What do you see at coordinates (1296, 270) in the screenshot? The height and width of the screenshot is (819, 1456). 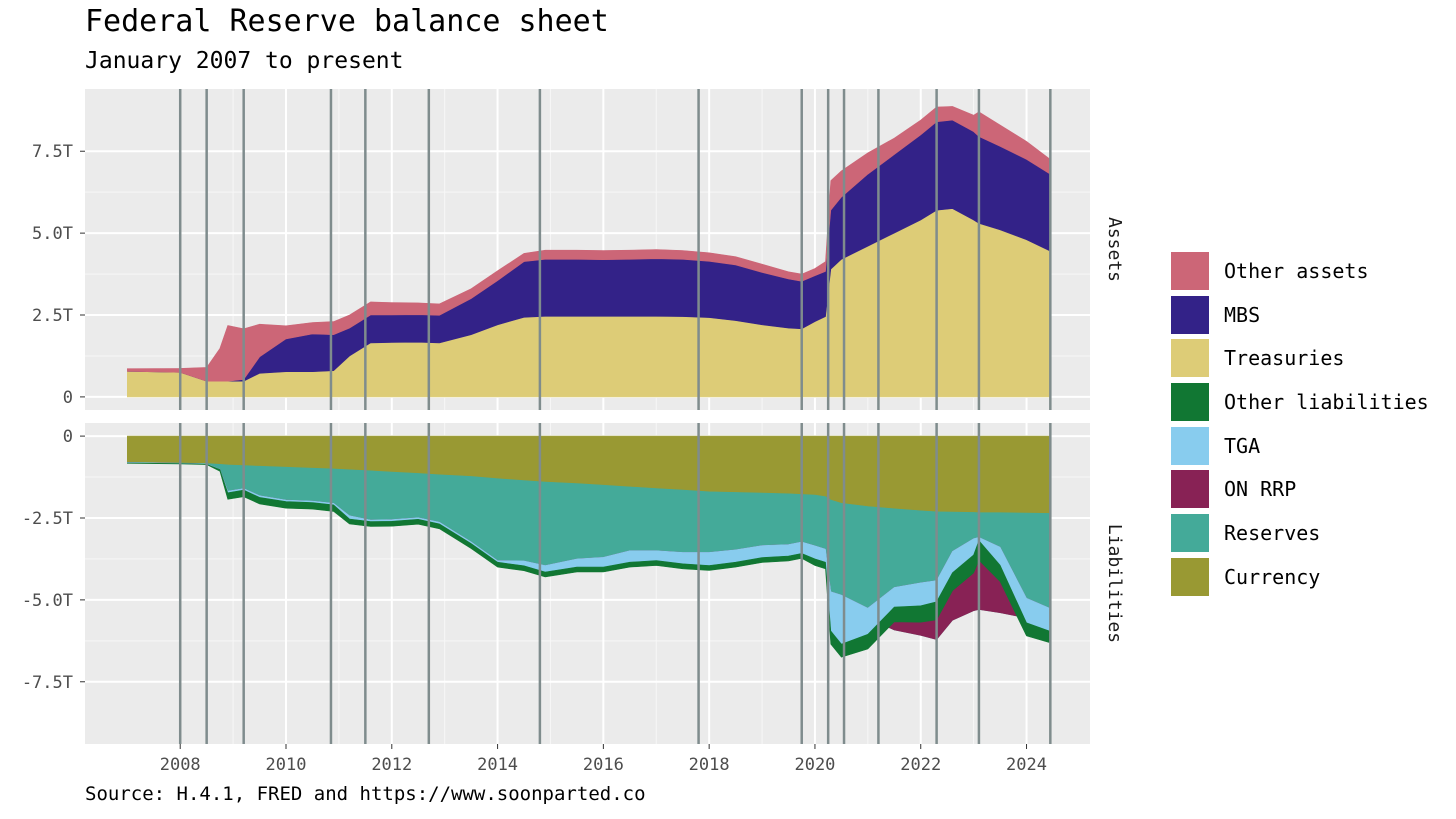 I see `legend-label: Other assets` at bounding box center [1296, 270].